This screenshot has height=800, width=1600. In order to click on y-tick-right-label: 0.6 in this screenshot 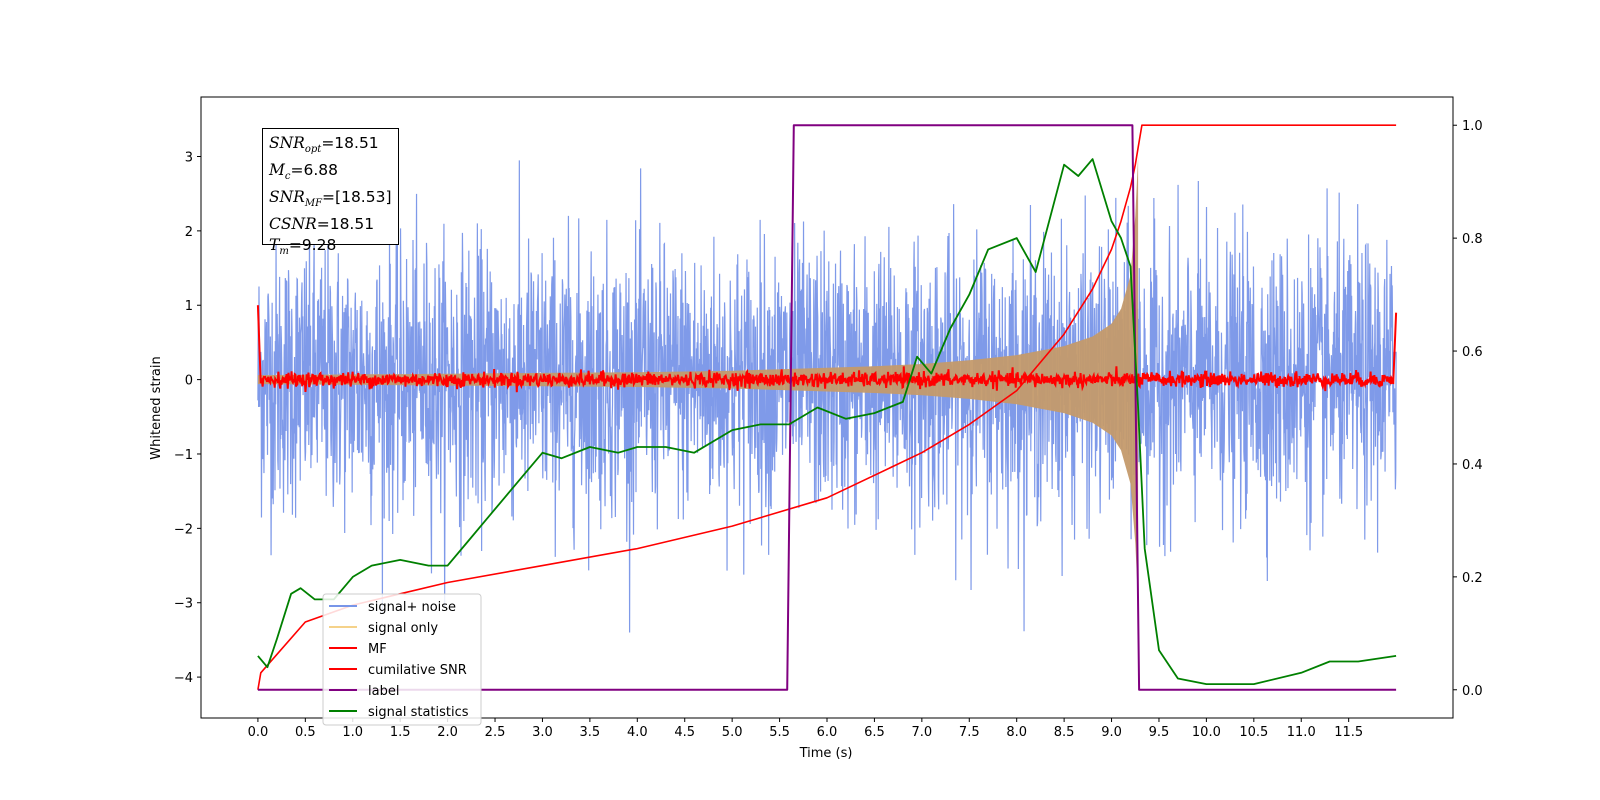, I will do `click(1472, 352)`.